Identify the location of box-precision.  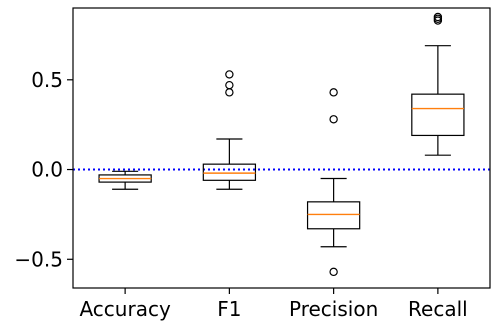
(333, 182).